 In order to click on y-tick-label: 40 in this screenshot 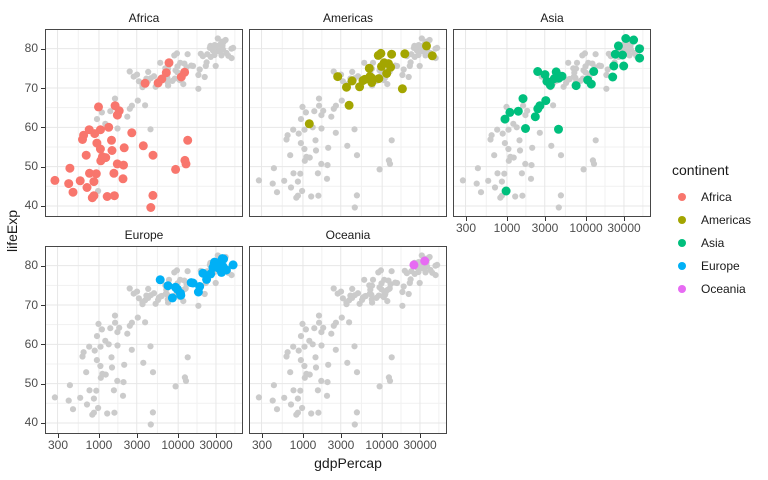, I will do `click(31, 205)`.